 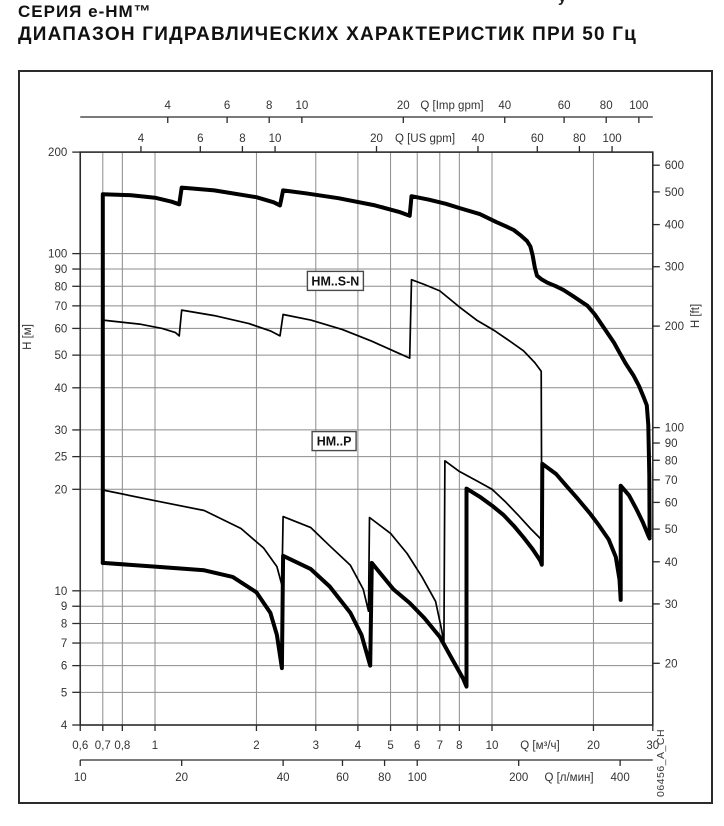 What do you see at coordinates (155, 746) in the screenshot?
I see `q-m3h-tick-label: 1` at bounding box center [155, 746].